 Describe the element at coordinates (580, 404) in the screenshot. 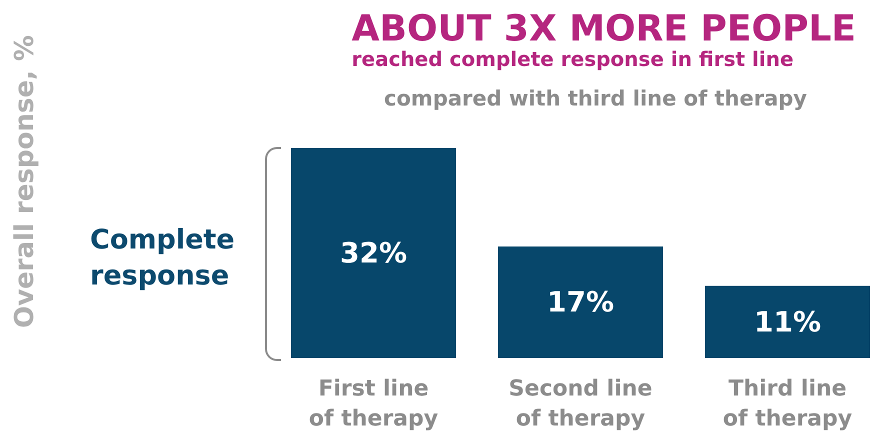

I see `x-tick-label: Second line of therapy` at that location.